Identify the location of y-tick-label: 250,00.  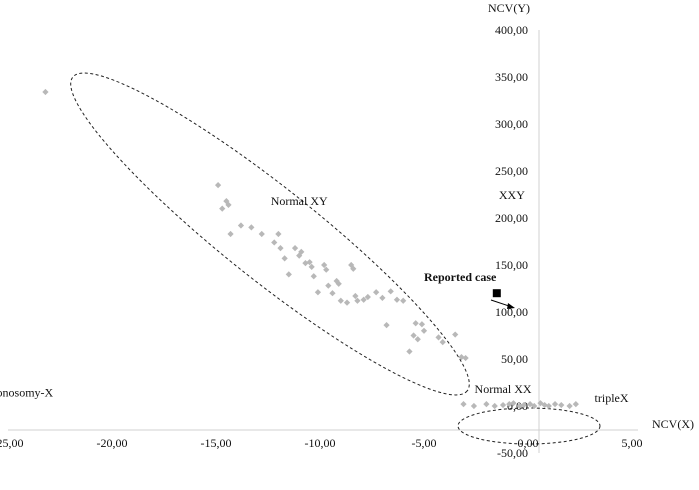
(511, 171).